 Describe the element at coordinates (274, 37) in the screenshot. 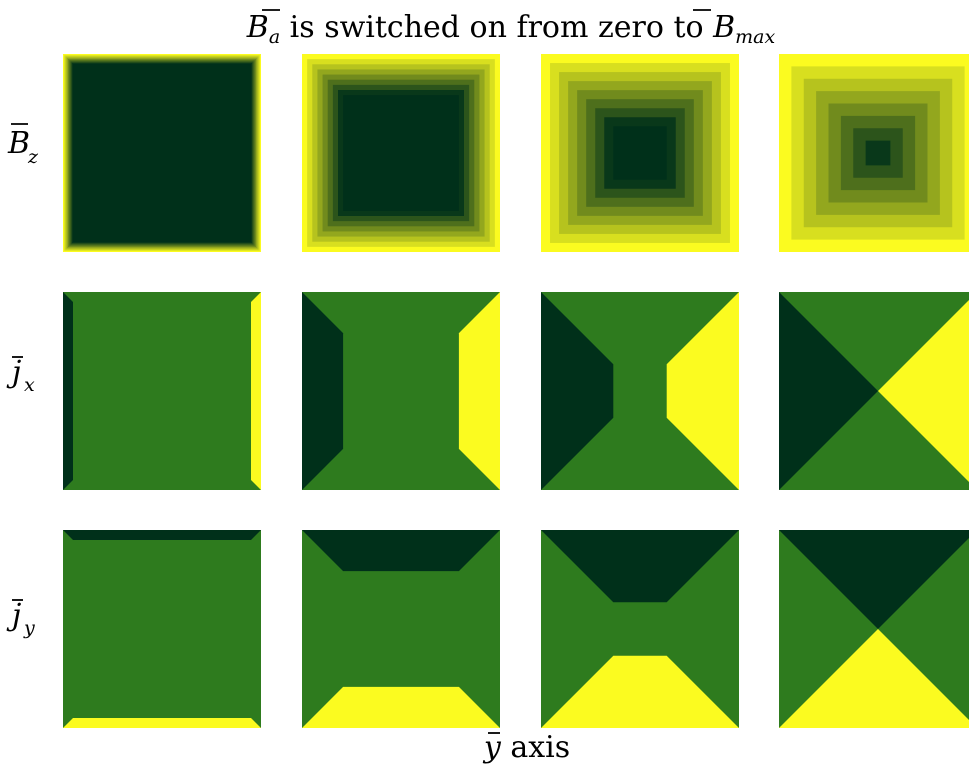

I see `title-symbol-sub: a` at that location.